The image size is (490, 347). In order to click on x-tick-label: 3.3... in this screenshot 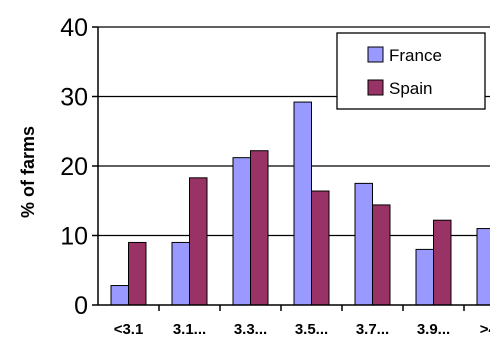, I will do `click(250, 329)`.